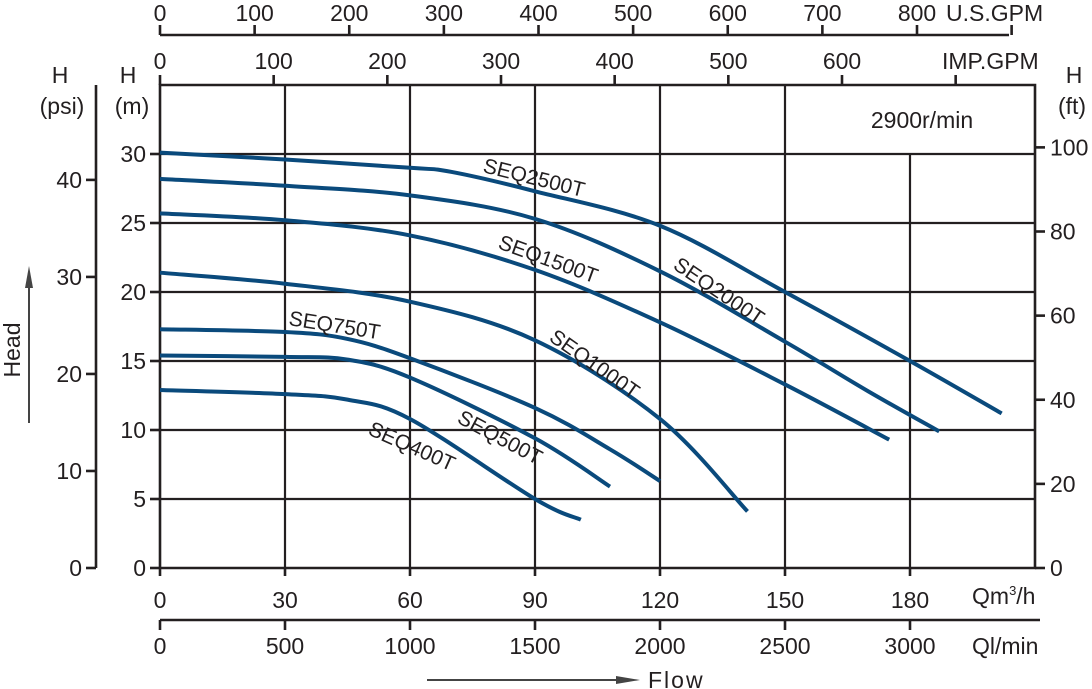 This screenshot has height=689, width=1092. Describe the element at coordinates (548, 259) in the screenshot. I see `curve-label-seq1500t: SEQ1500T` at that location.